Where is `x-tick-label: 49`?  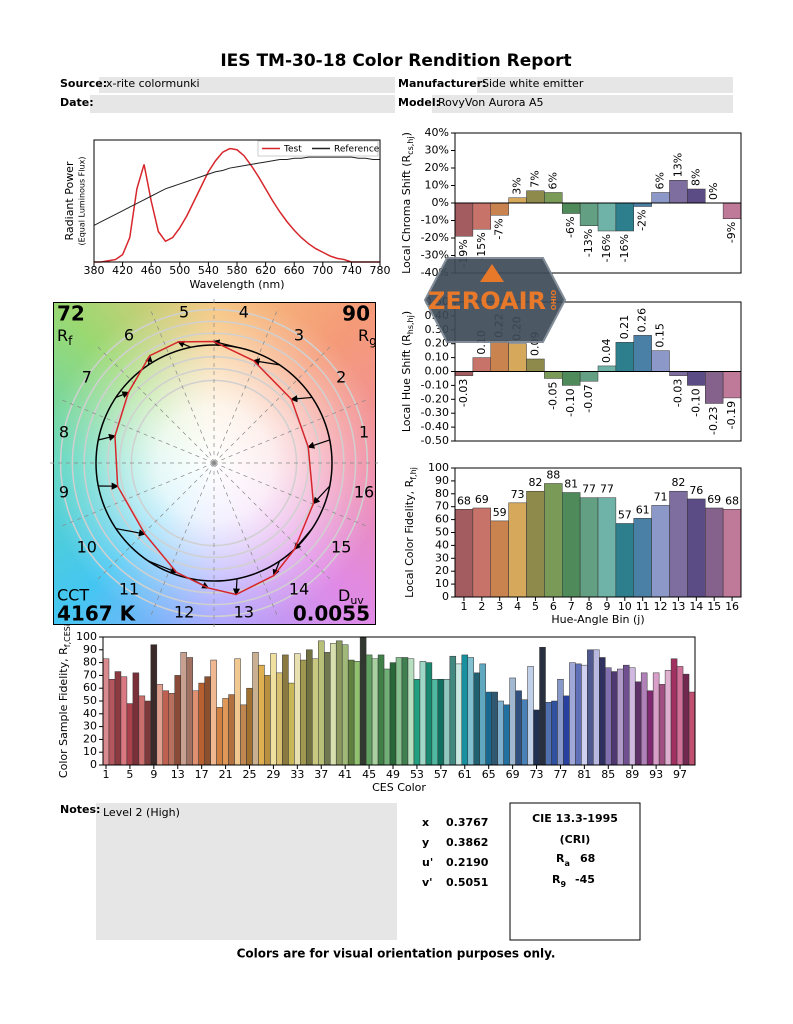
x-tick-label: 49 is located at coordinates (393, 774).